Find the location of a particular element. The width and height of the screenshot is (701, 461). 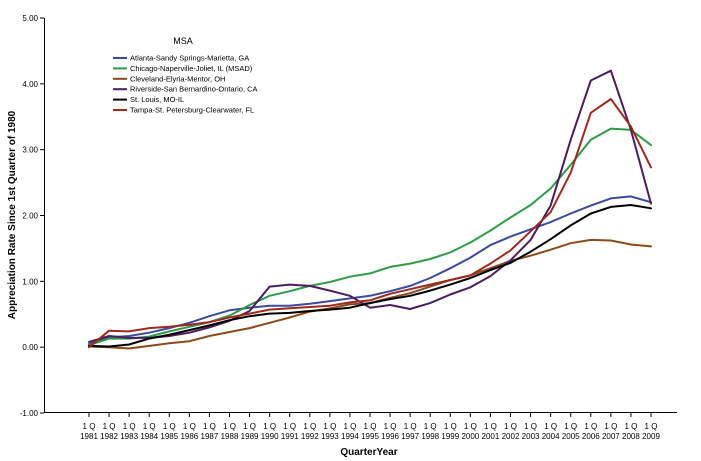

x-tick-year-label: 2005 is located at coordinates (571, 436).